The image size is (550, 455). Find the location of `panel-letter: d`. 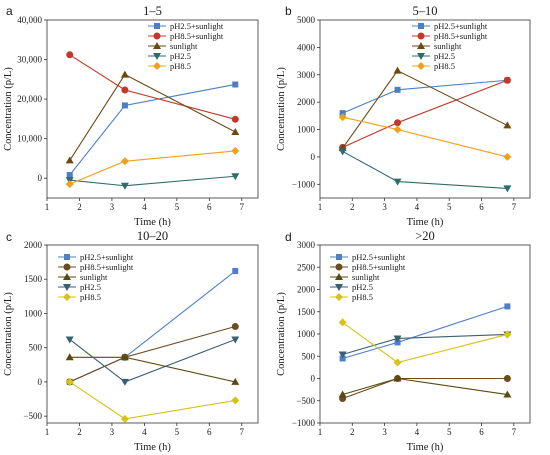

panel-letter: d is located at coordinates (288, 237).